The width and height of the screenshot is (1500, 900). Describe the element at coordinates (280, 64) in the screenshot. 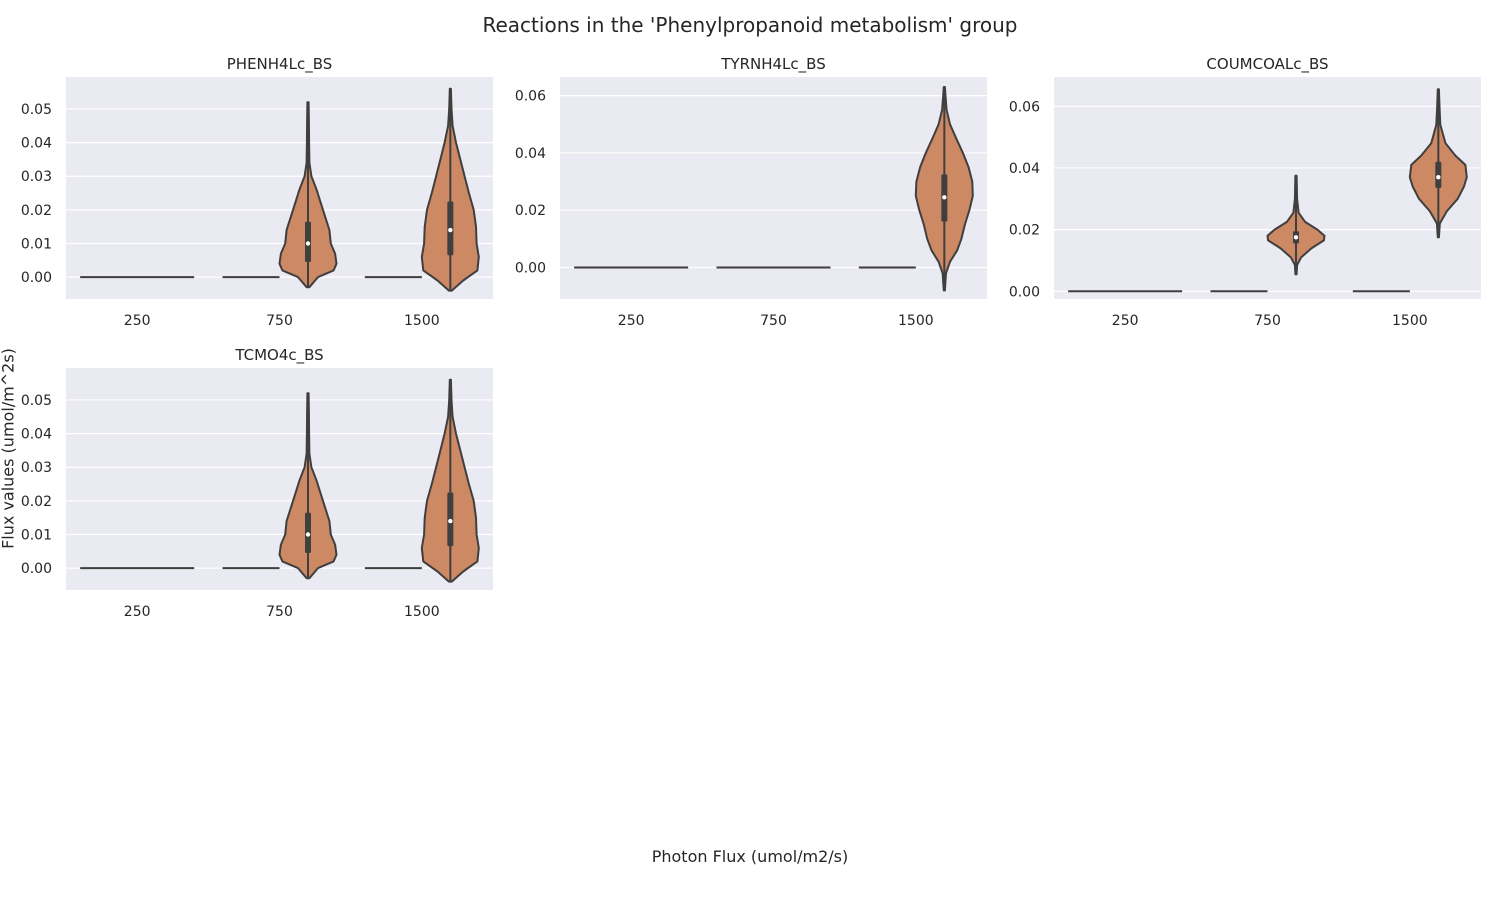

I see `subplot-title: PHENH4Lc_BS` at that location.